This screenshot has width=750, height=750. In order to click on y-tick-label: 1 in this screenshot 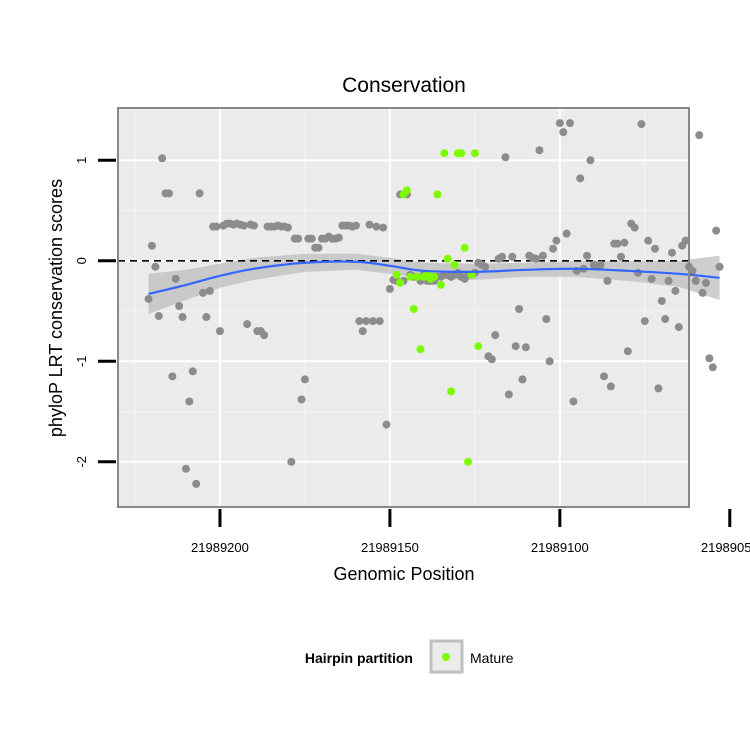, I will do `click(81, 160)`.